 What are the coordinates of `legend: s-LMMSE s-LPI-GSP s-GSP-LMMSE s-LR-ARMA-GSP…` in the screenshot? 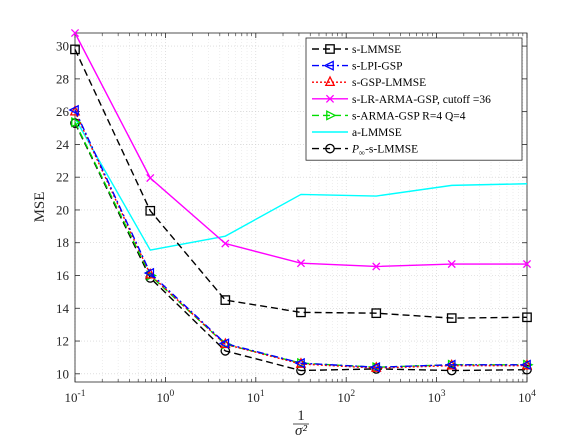 It's located at (414, 99).